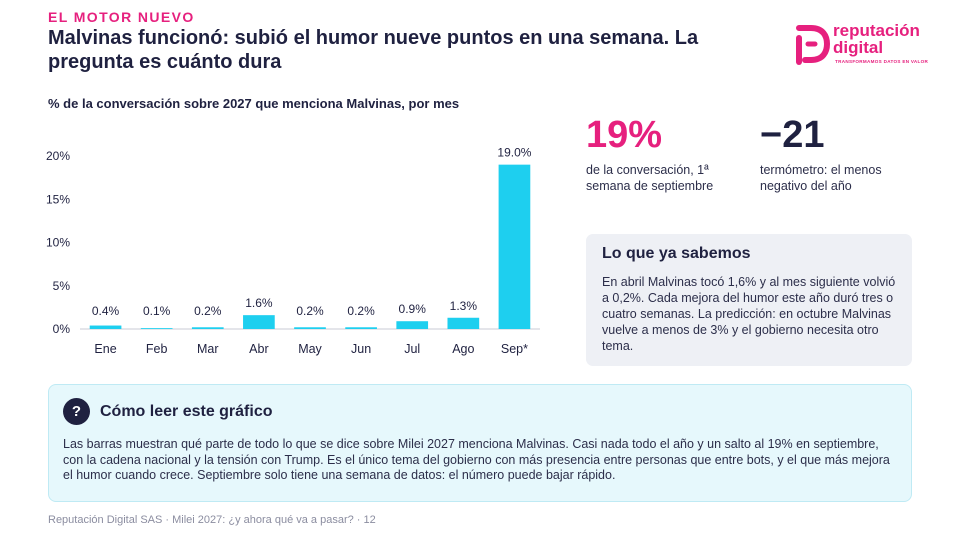  Describe the element at coordinates (514, 349) in the screenshot. I see `x-tick-label: Sep*` at that location.